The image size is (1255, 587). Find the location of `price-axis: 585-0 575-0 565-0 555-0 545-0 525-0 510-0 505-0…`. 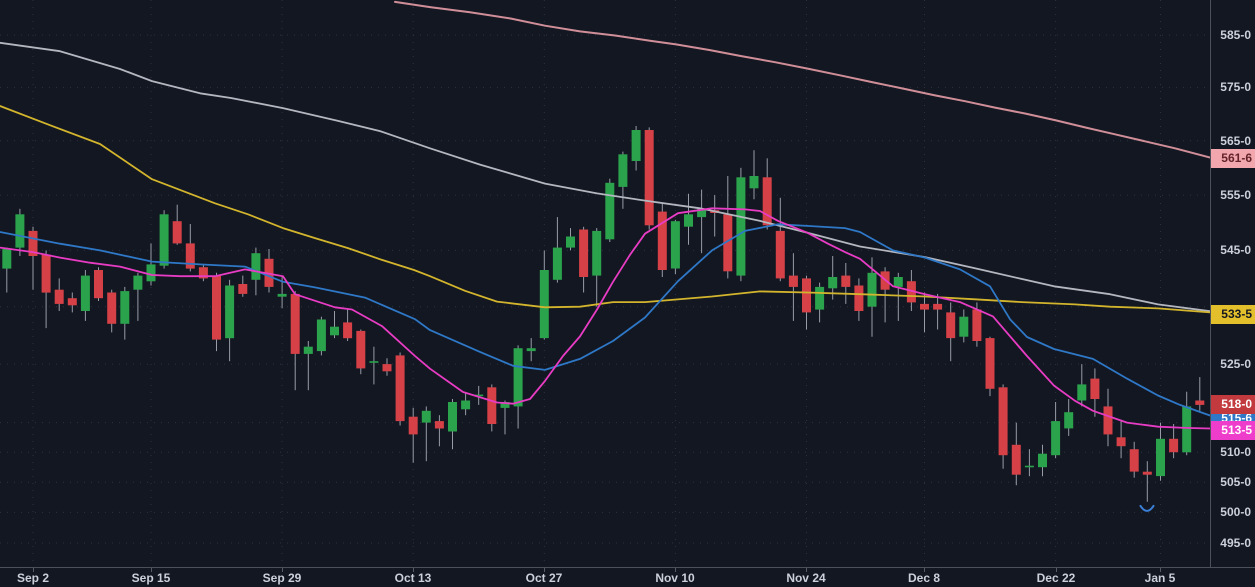

price-axis: 585-0 575-0 565-0 555-0 545-0 525-0 510-0 505-0… is located at coordinates (1232, 283).